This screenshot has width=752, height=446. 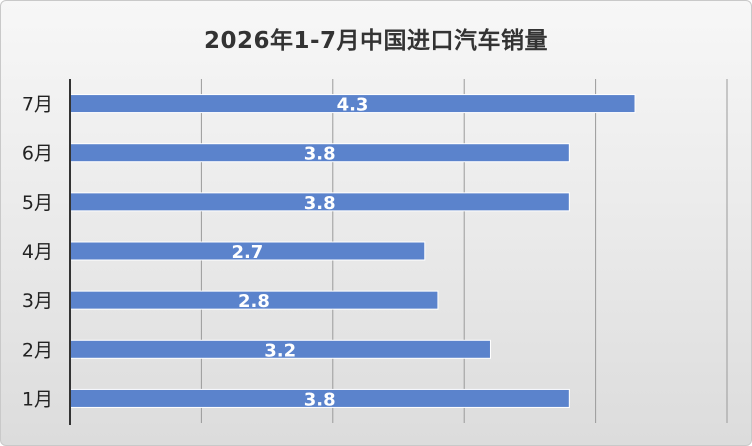 What do you see at coordinates (37, 399) in the screenshot?
I see `tick-label: 1月` at bounding box center [37, 399].